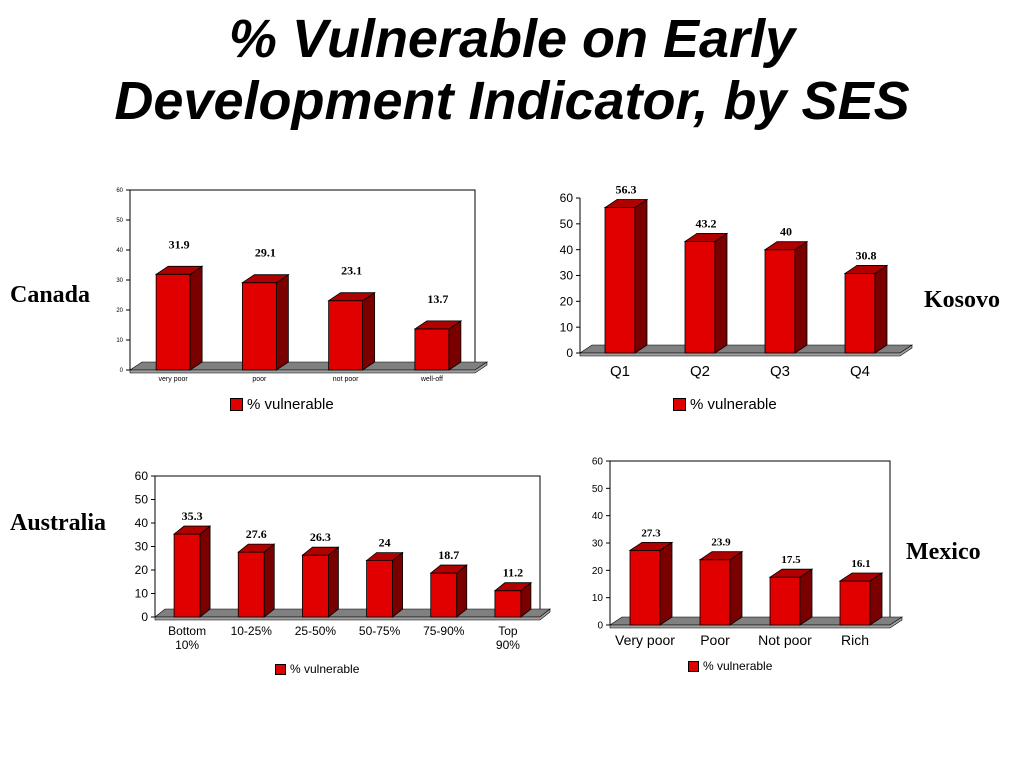 The width and height of the screenshot is (1024, 768). I want to click on country-label-kosovo: Kosovo, so click(962, 300).